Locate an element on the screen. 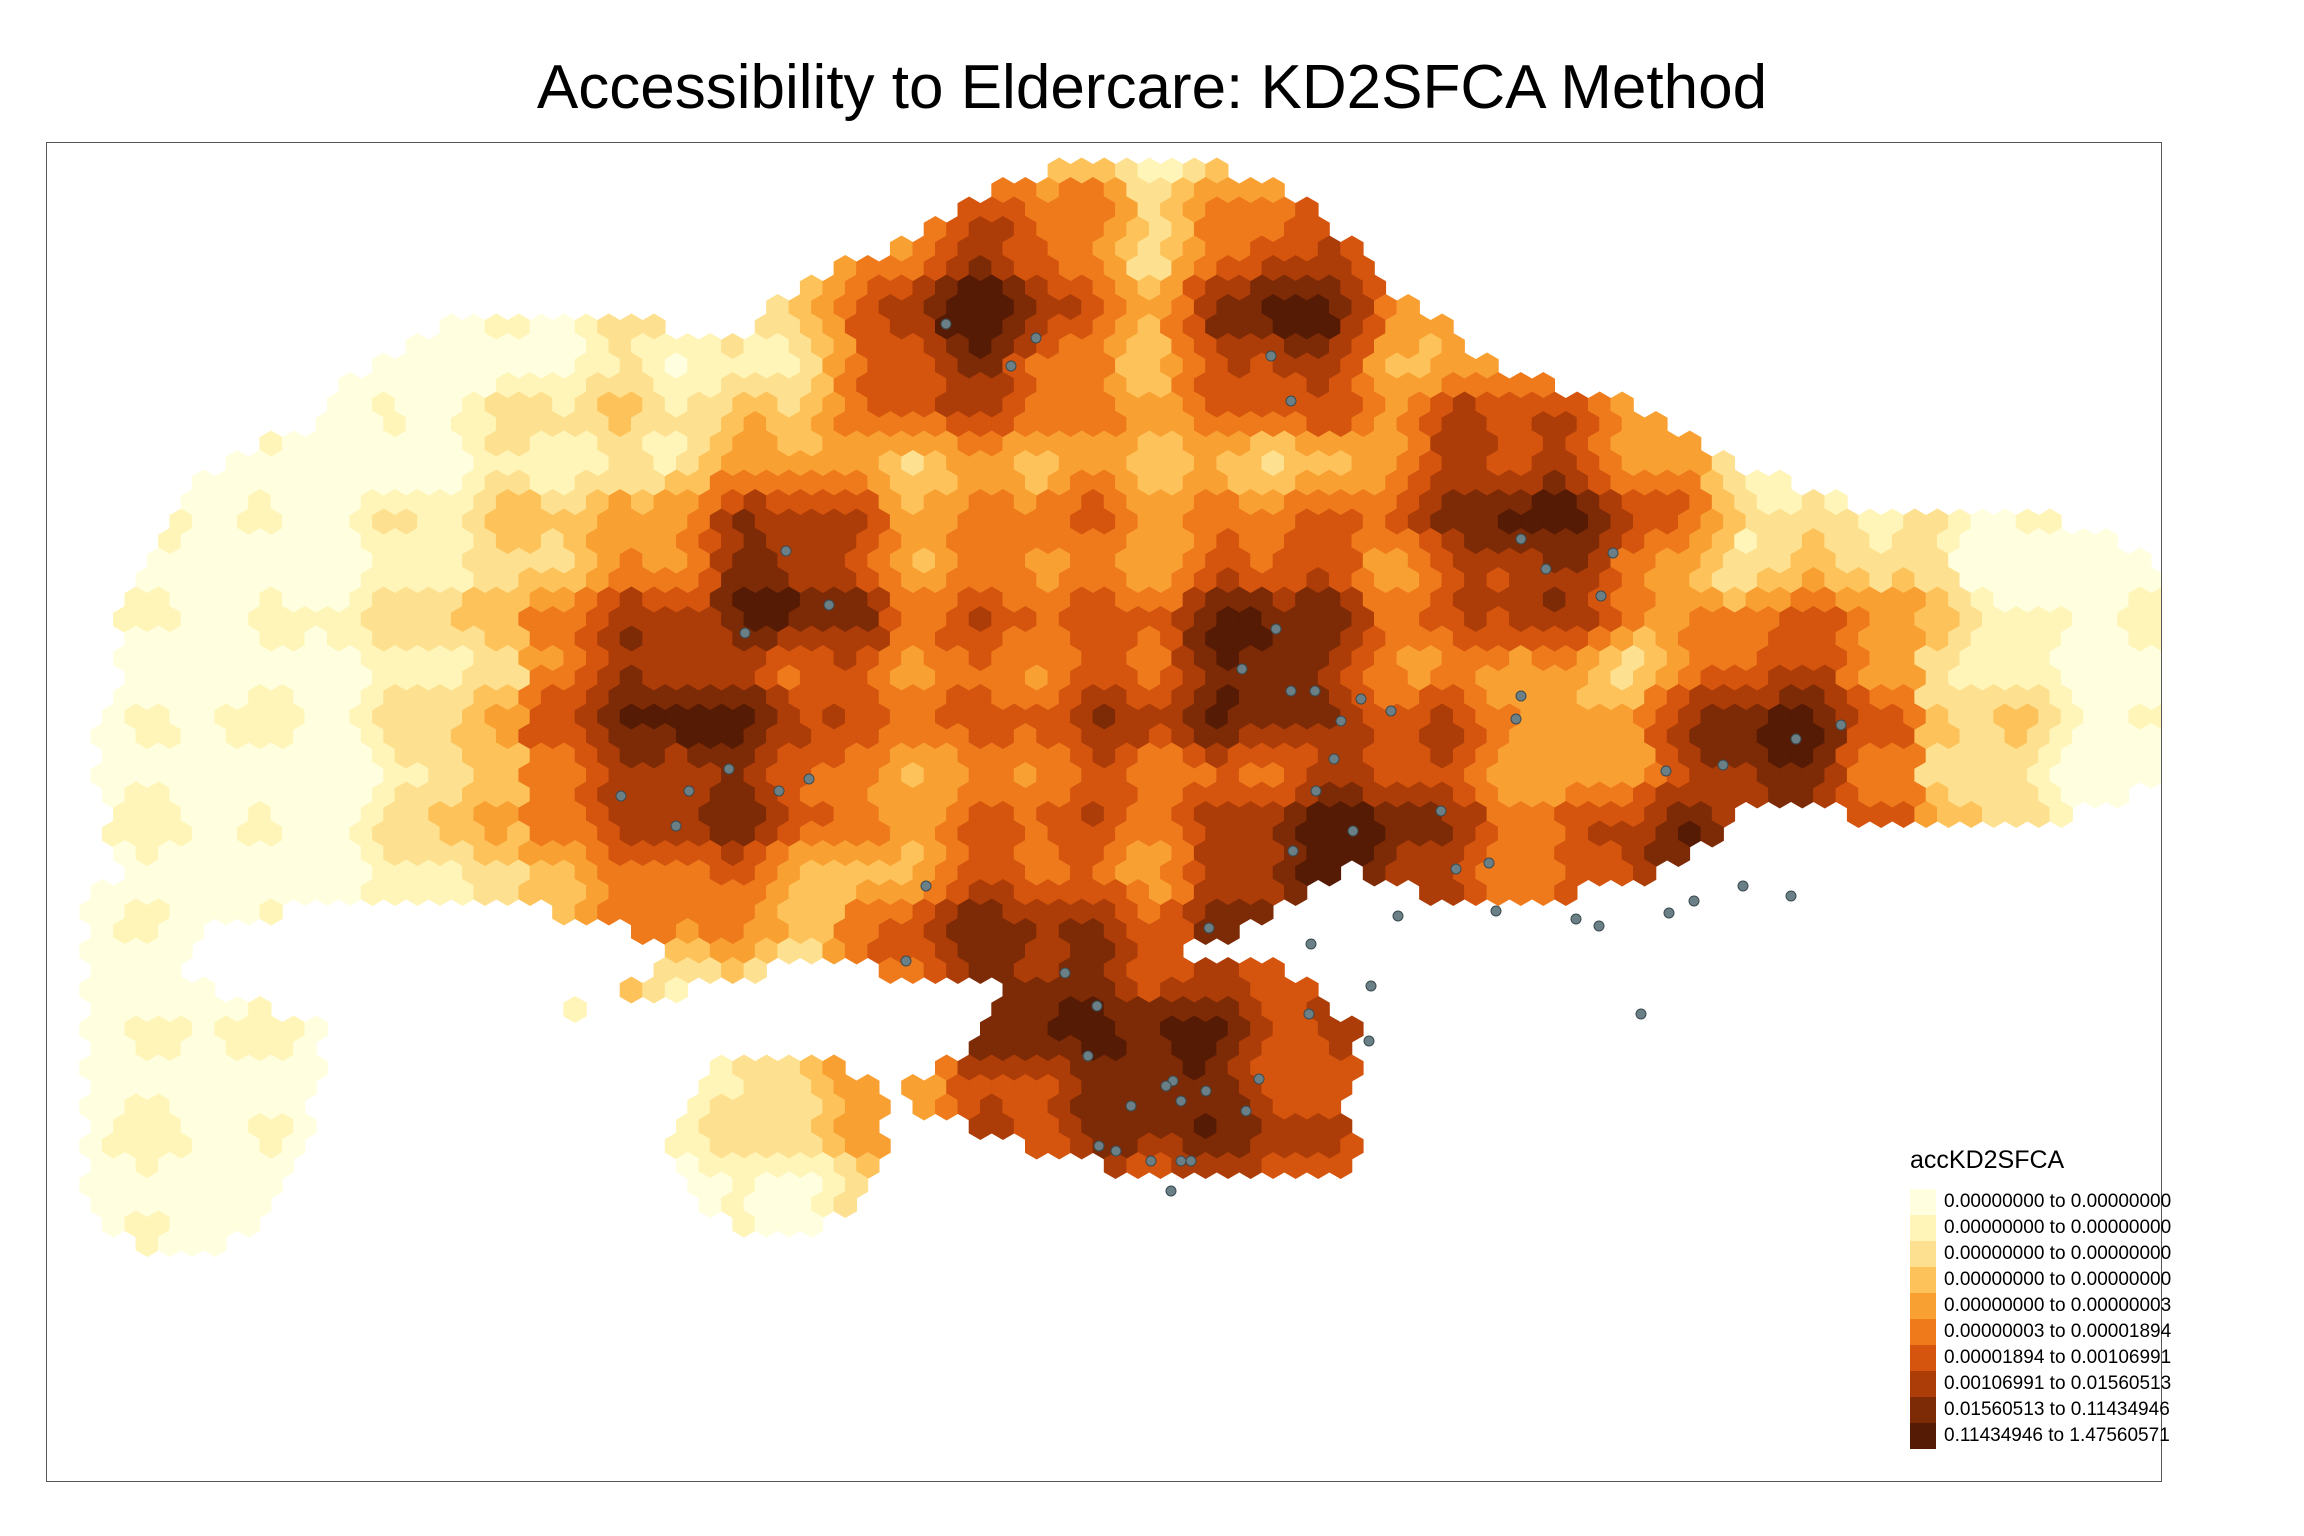  legend-label: 0.00000003 to 0.00001894 is located at coordinates (2058, 1331).